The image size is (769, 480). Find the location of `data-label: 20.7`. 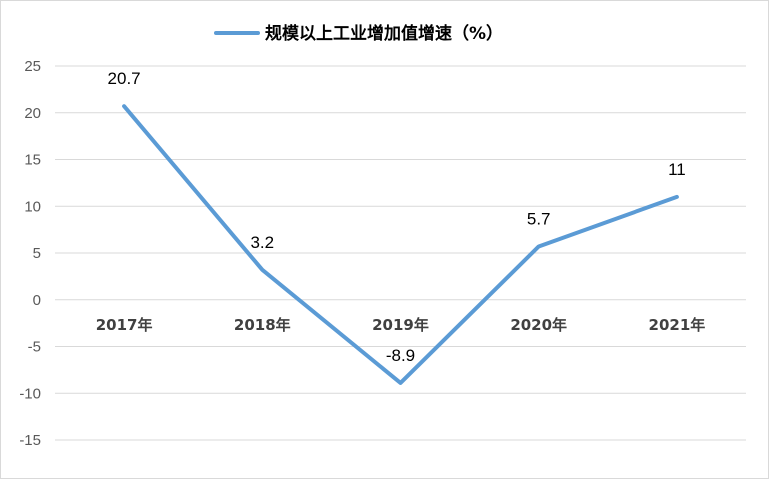

data-label: 20.7 is located at coordinates (124, 78).